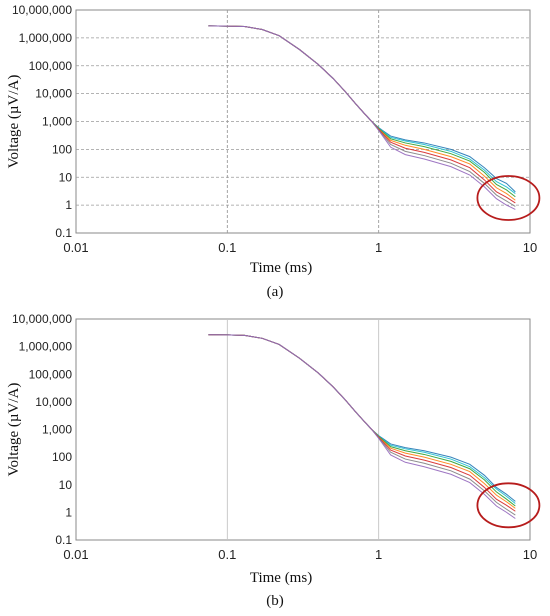  I want to click on panel-label: (b), so click(275, 601).